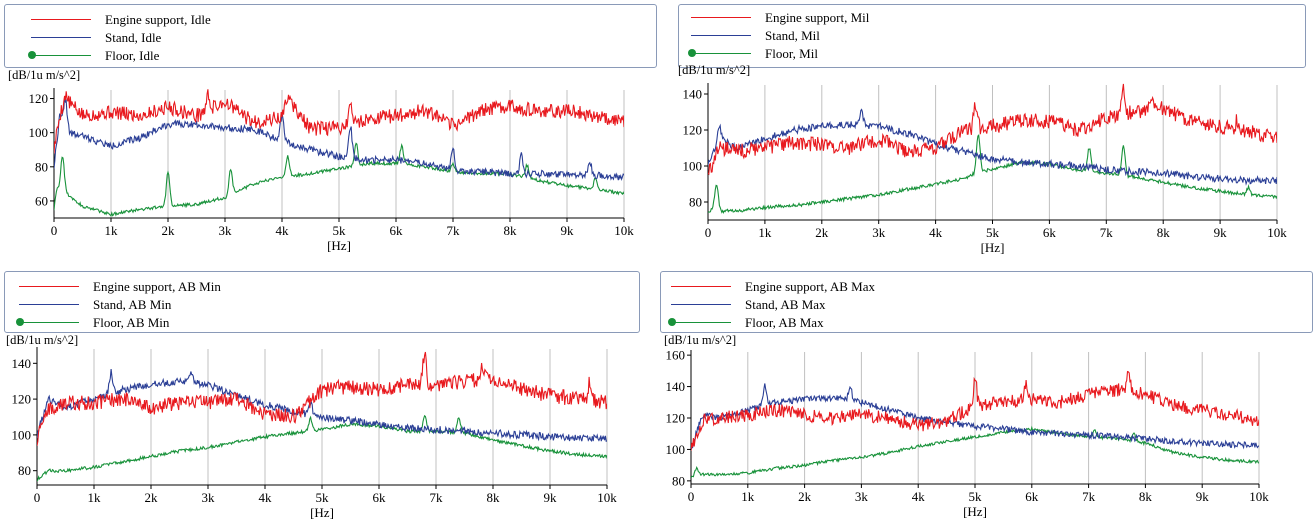  I want to click on legend-label: Stand, AB Min, so click(132, 304).